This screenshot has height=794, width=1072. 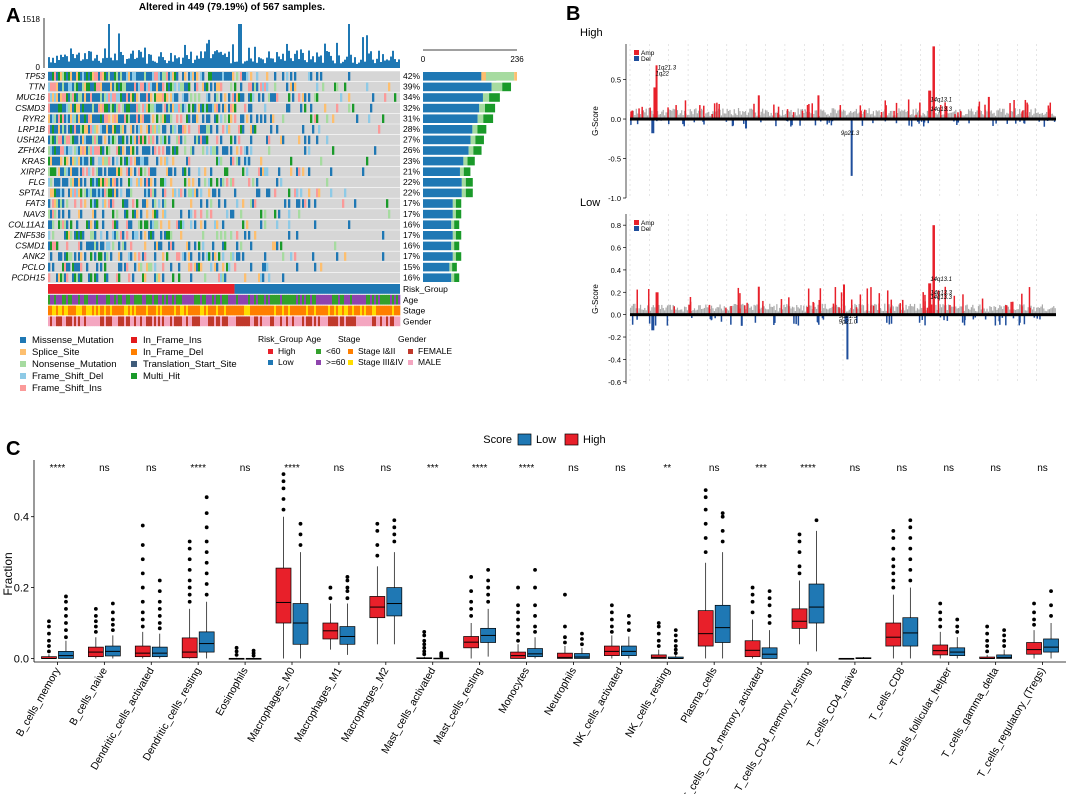 What do you see at coordinates (744, 121) in the screenshot?
I see `del-bar` at bounding box center [744, 121].